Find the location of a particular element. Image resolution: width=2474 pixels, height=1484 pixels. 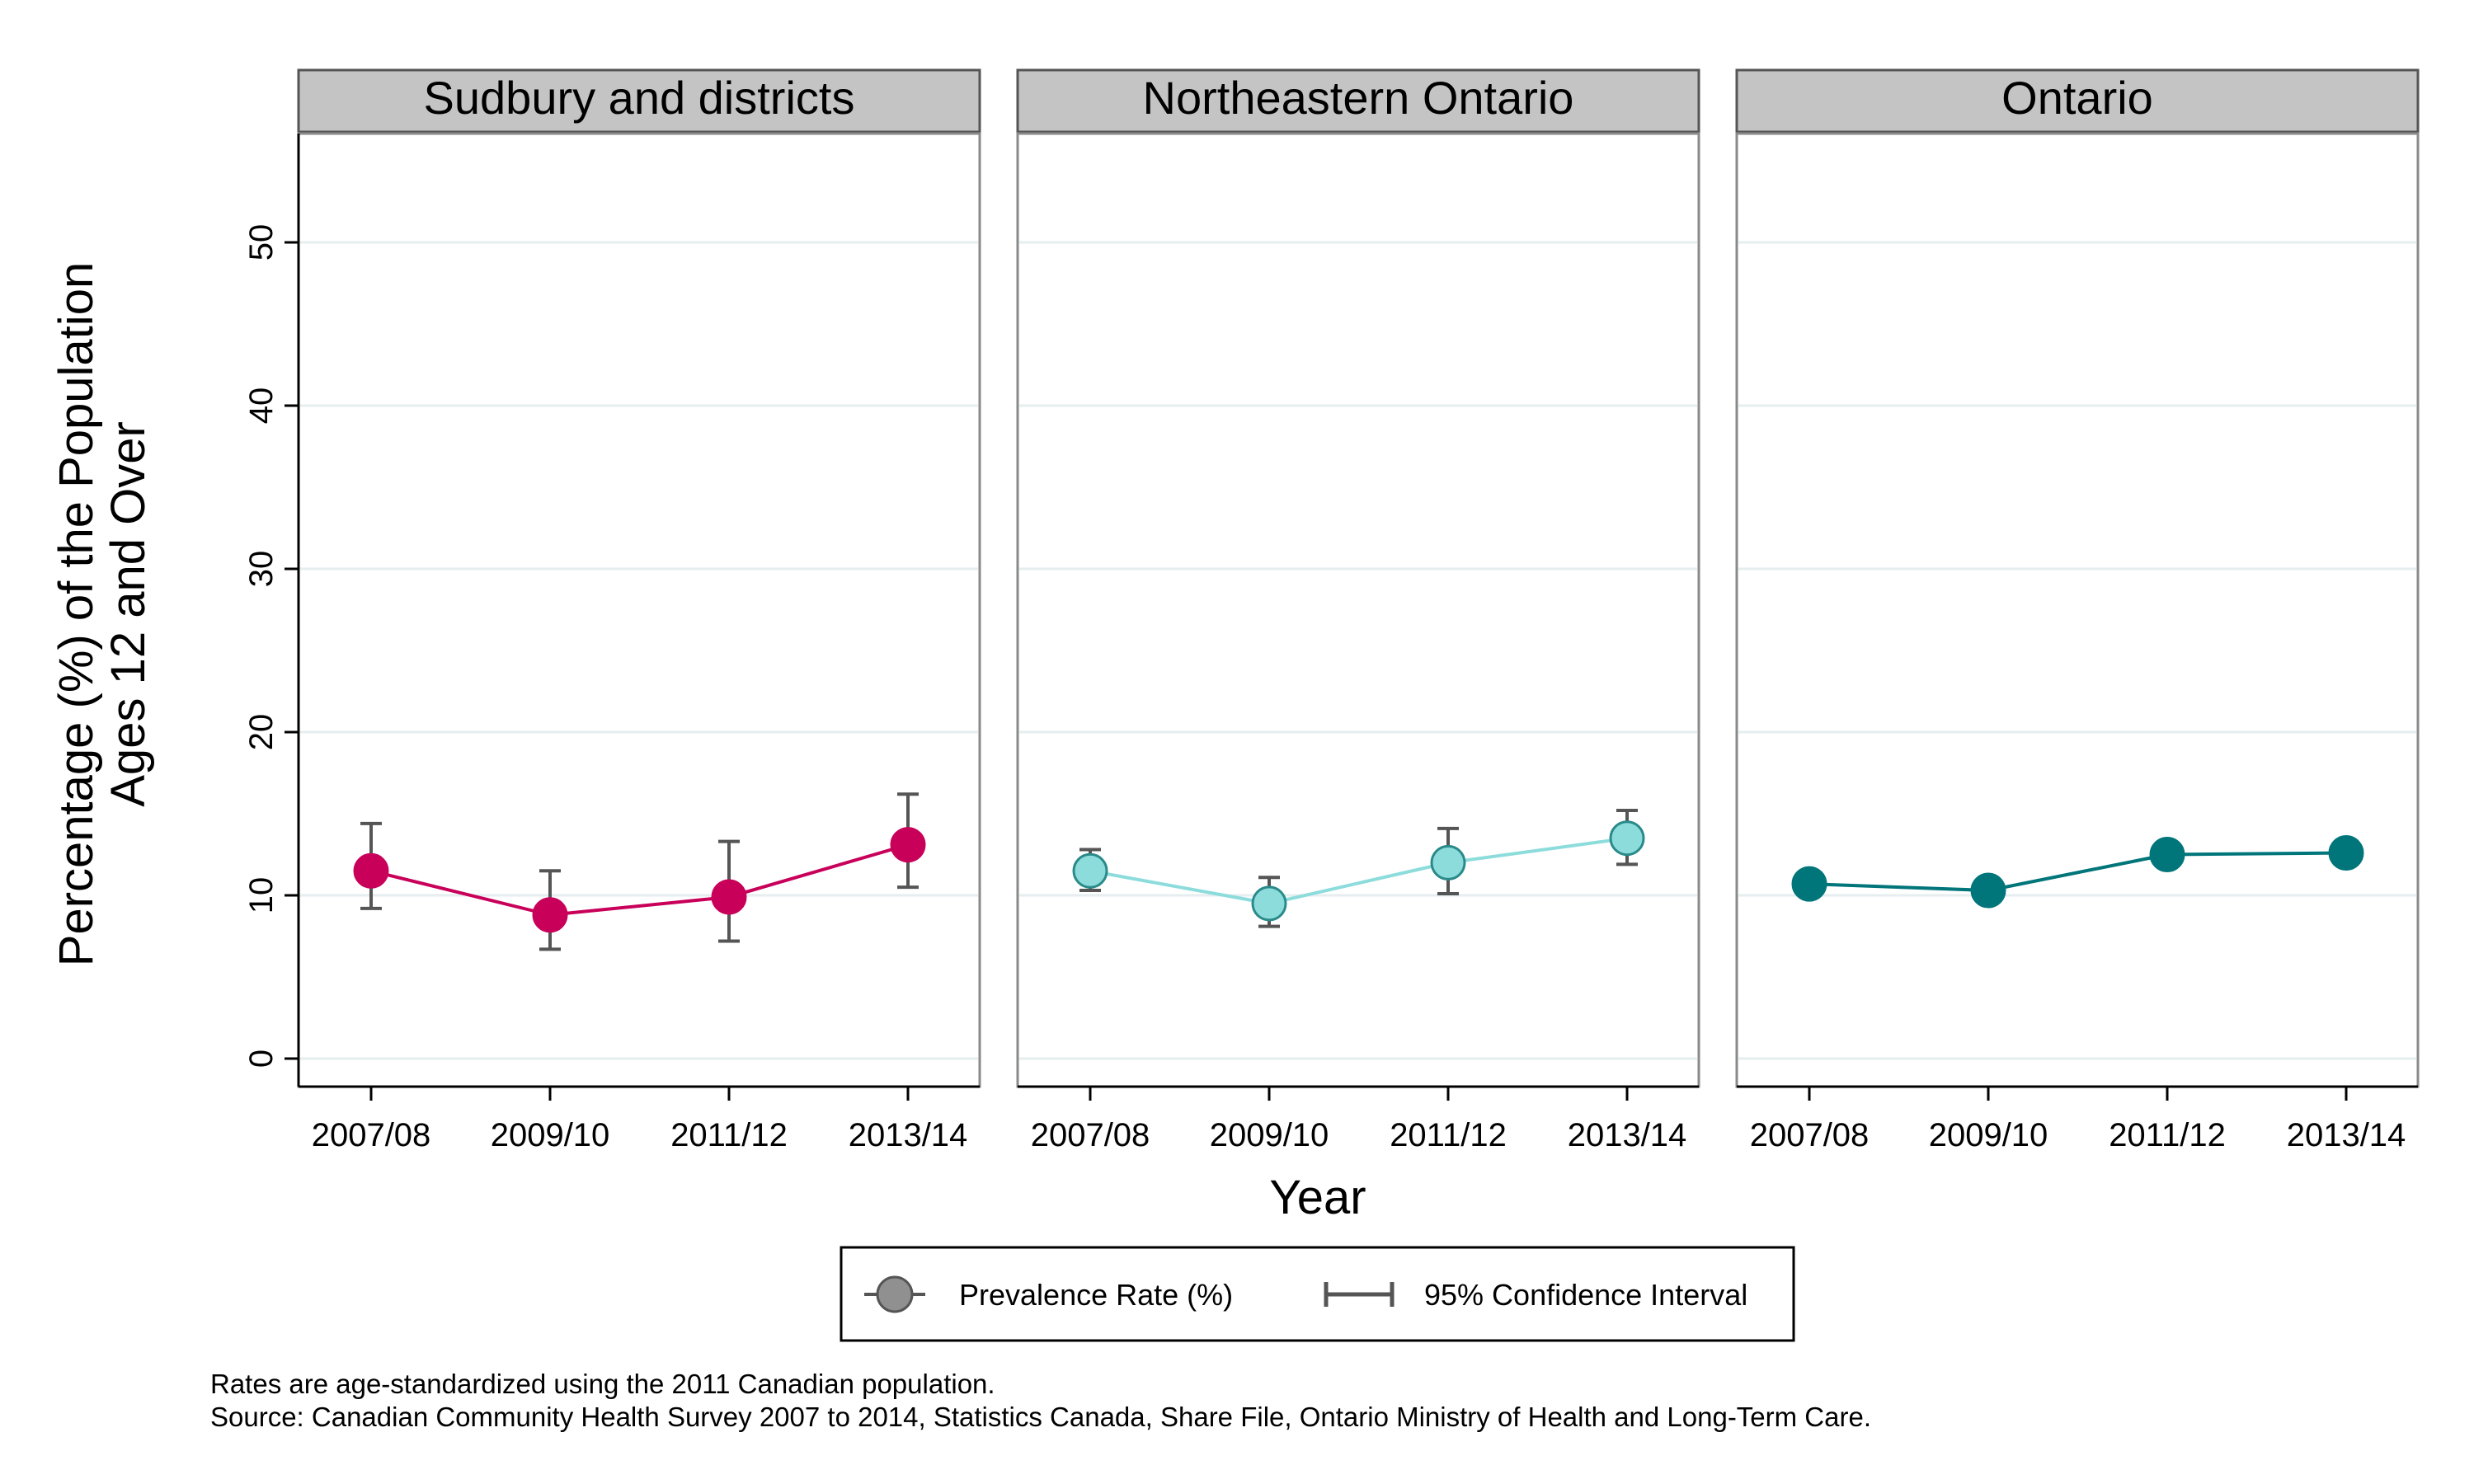

legend-rate-marker is located at coordinates (895, 1294).